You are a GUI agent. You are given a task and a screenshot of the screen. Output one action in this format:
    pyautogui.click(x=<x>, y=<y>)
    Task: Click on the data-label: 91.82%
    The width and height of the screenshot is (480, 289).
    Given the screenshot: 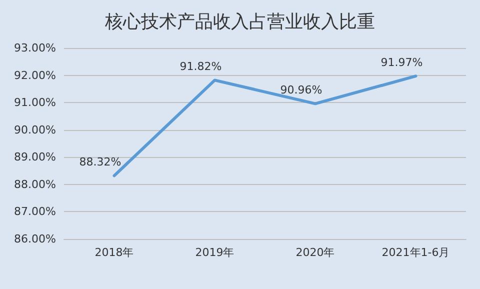 What is the action you would take?
    pyautogui.click(x=201, y=67)
    